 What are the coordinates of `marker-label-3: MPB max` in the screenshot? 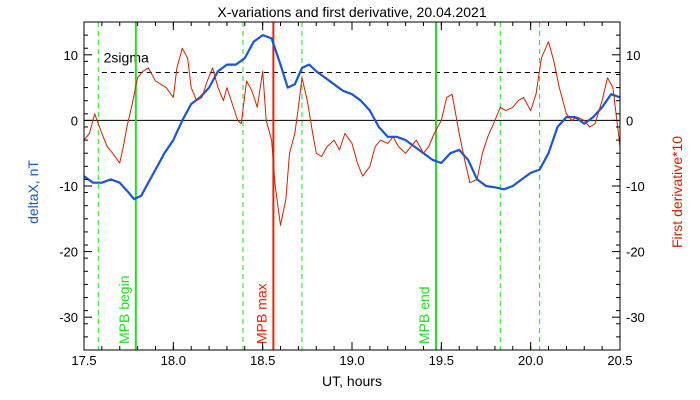 It's located at (261, 313).